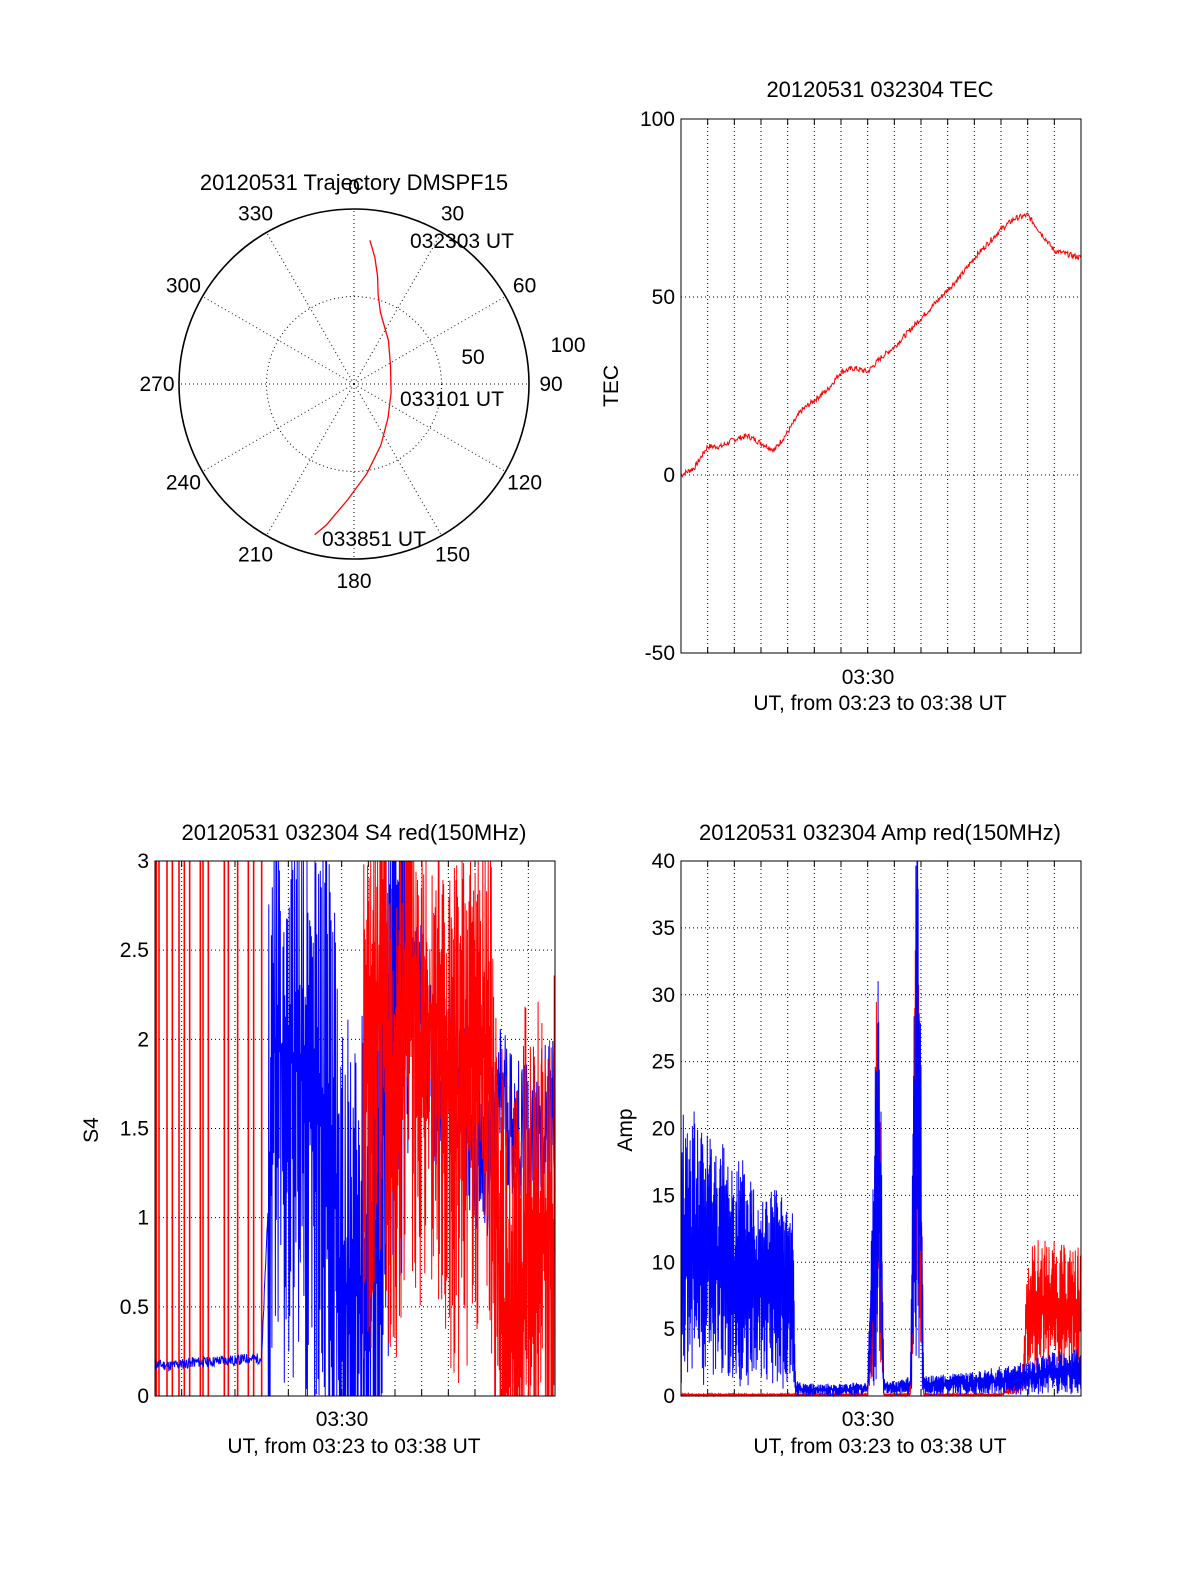 The image size is (1200, 1575). I want to click on polar-angle-tick-label: 300, so click(183, 286).